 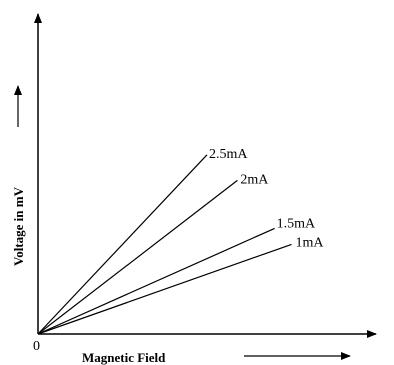 I want to click on x-axis-title: Magnetic Field, so click(x=124, y=357).